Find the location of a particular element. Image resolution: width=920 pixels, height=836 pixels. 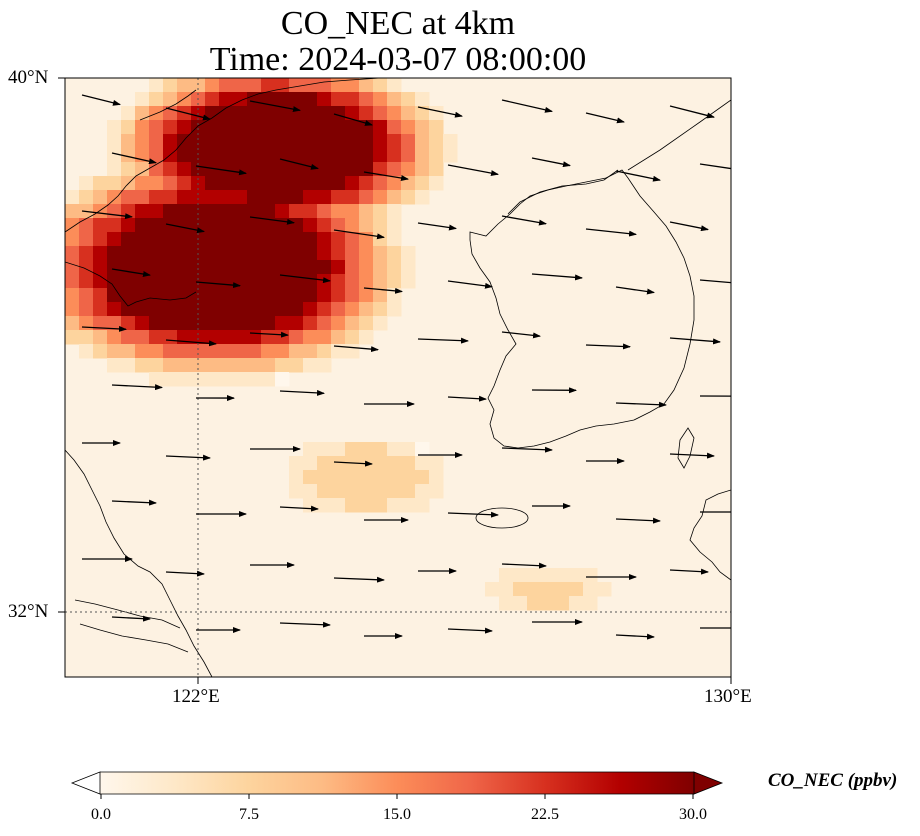

lon-label-122E: 122°E is located at coordinates (196, 696).